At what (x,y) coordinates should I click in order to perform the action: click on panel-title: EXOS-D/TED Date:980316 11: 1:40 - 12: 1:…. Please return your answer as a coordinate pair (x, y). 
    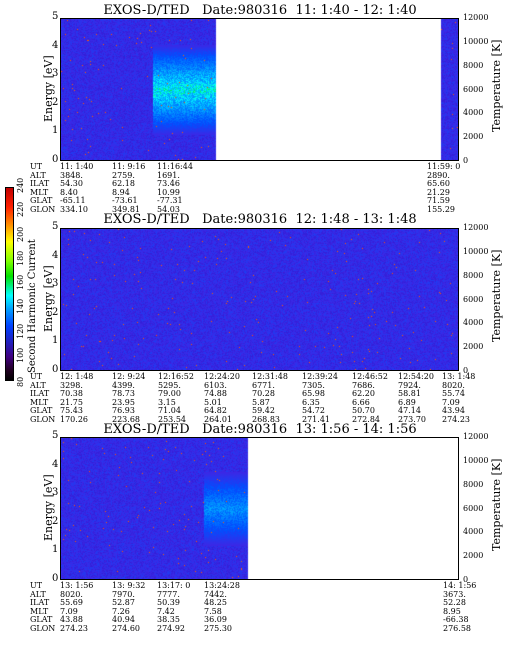
    Looking at the image, I should click on (260, 10).